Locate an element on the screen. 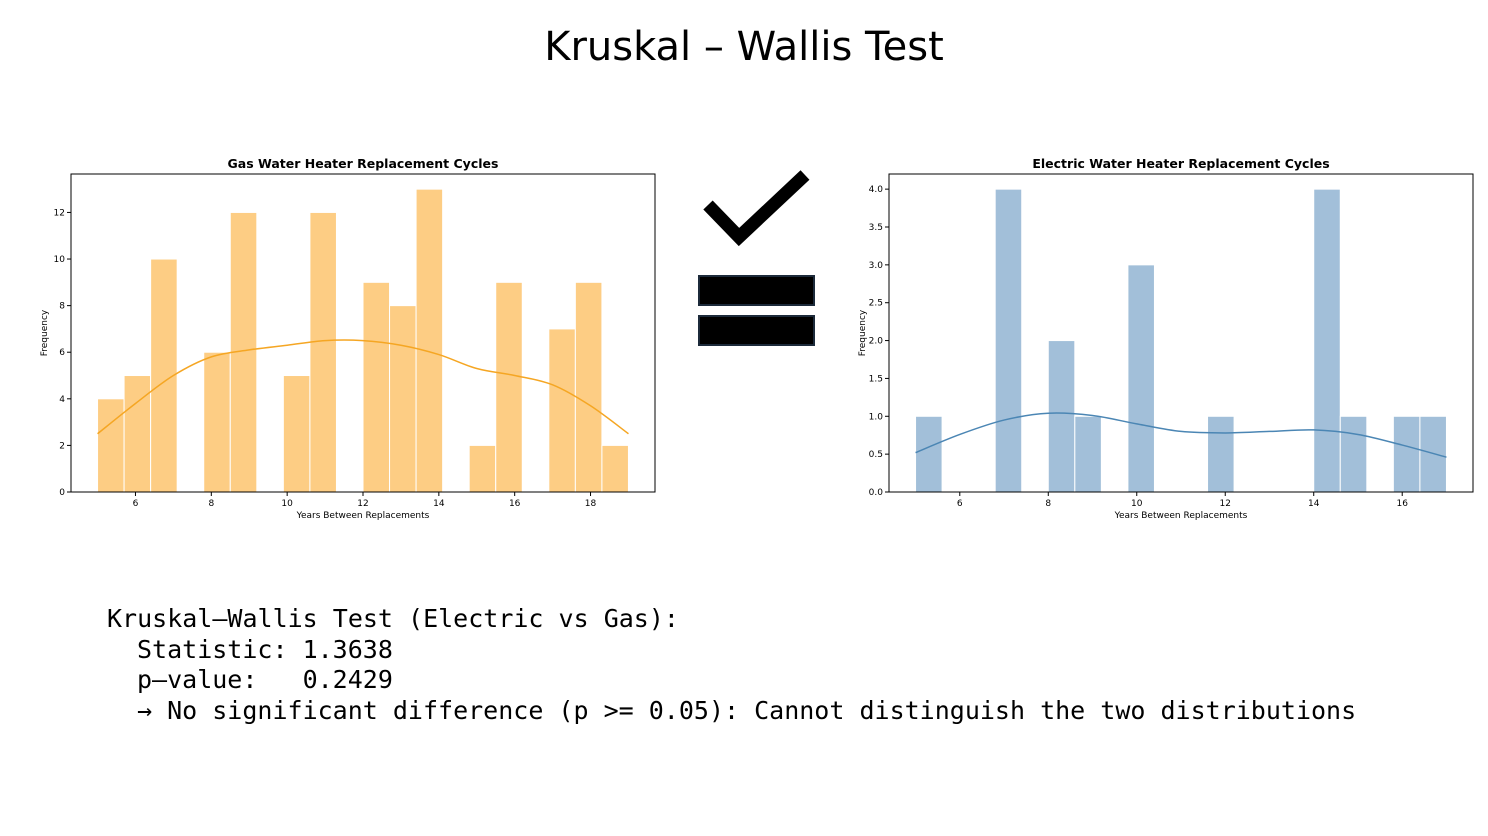  y-tick-label: 0 is located at coordinates (62, 493).